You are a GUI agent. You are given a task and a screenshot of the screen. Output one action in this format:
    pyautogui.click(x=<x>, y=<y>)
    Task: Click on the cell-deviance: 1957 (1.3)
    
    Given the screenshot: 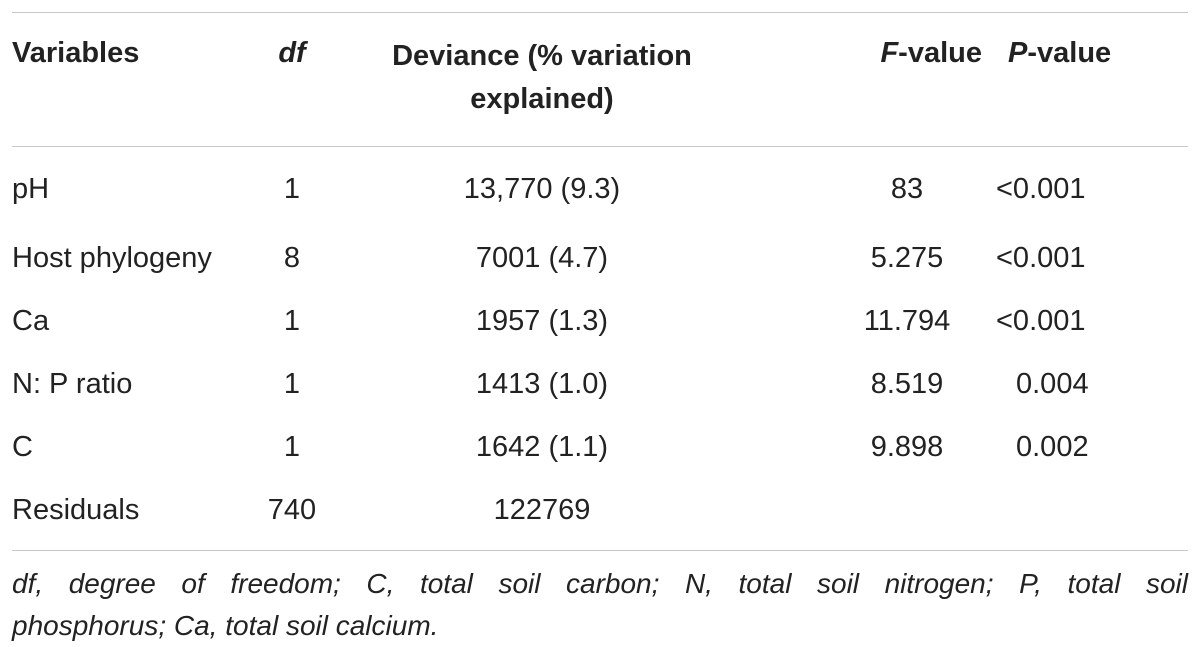 What is the action you would take?
    pyautogui.click(x=542, y=321)
    